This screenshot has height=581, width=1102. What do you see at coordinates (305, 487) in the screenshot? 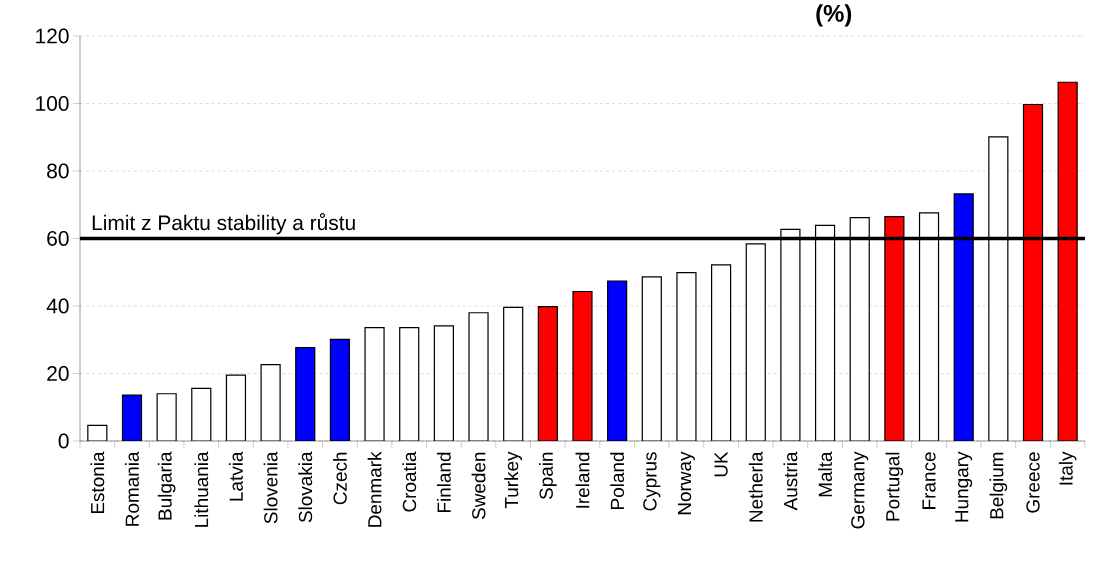
I see `x-tick-label: Slovakia` at bounding box center [305, 487].